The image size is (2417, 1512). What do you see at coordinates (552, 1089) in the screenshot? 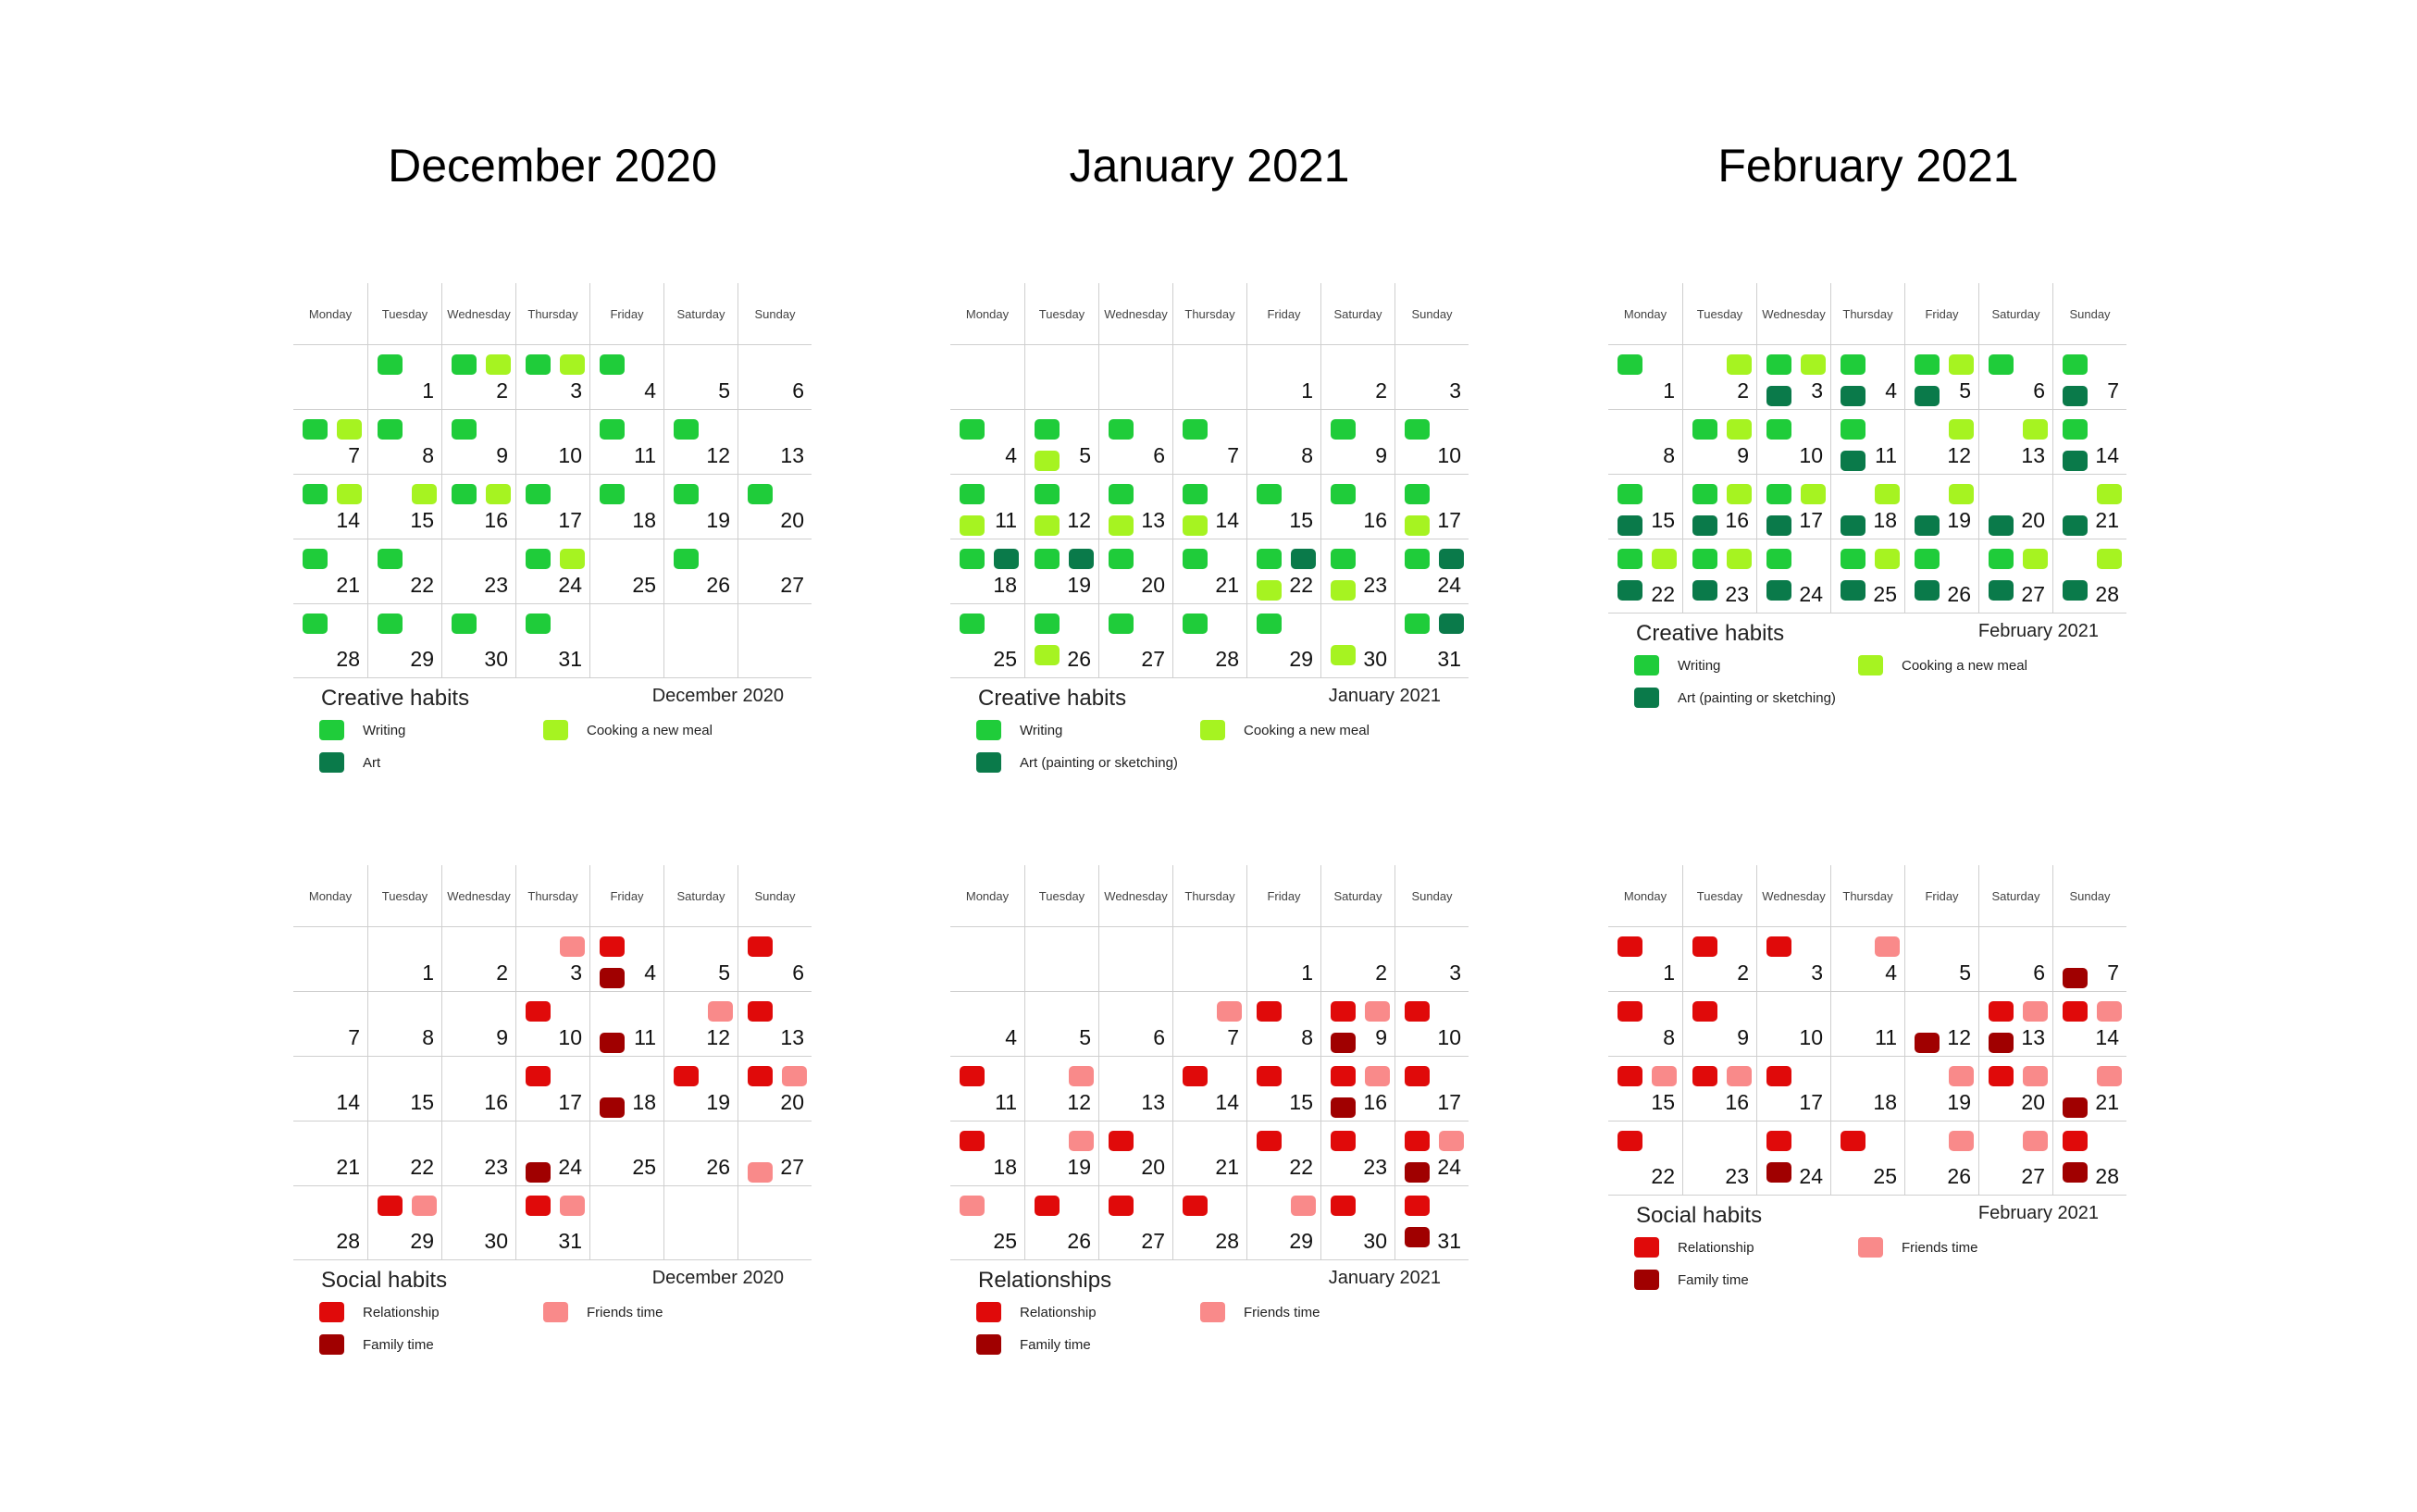
I see `day-cell: 17` at bounding box center [552, 1089].